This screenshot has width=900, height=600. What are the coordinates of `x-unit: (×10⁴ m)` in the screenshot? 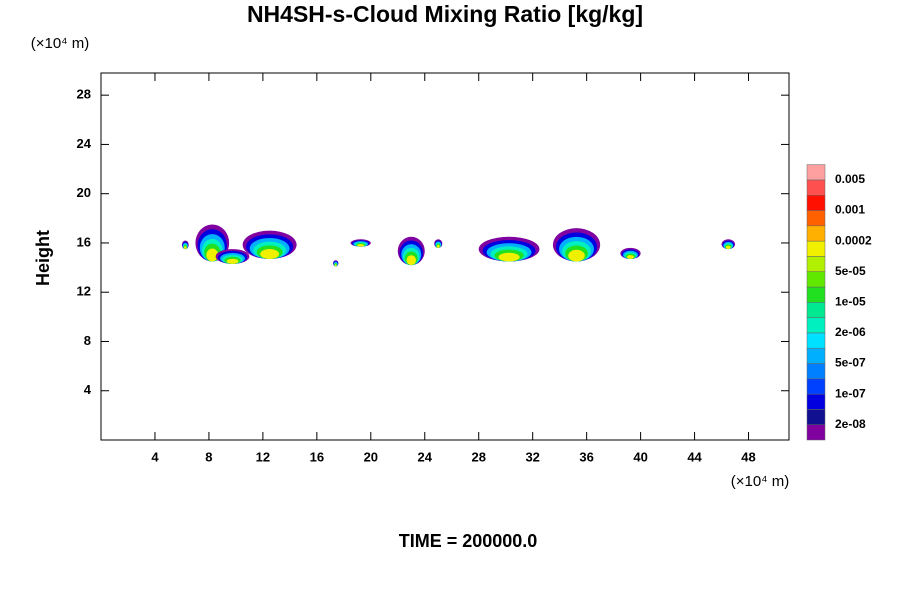 It's located at (760, 481).